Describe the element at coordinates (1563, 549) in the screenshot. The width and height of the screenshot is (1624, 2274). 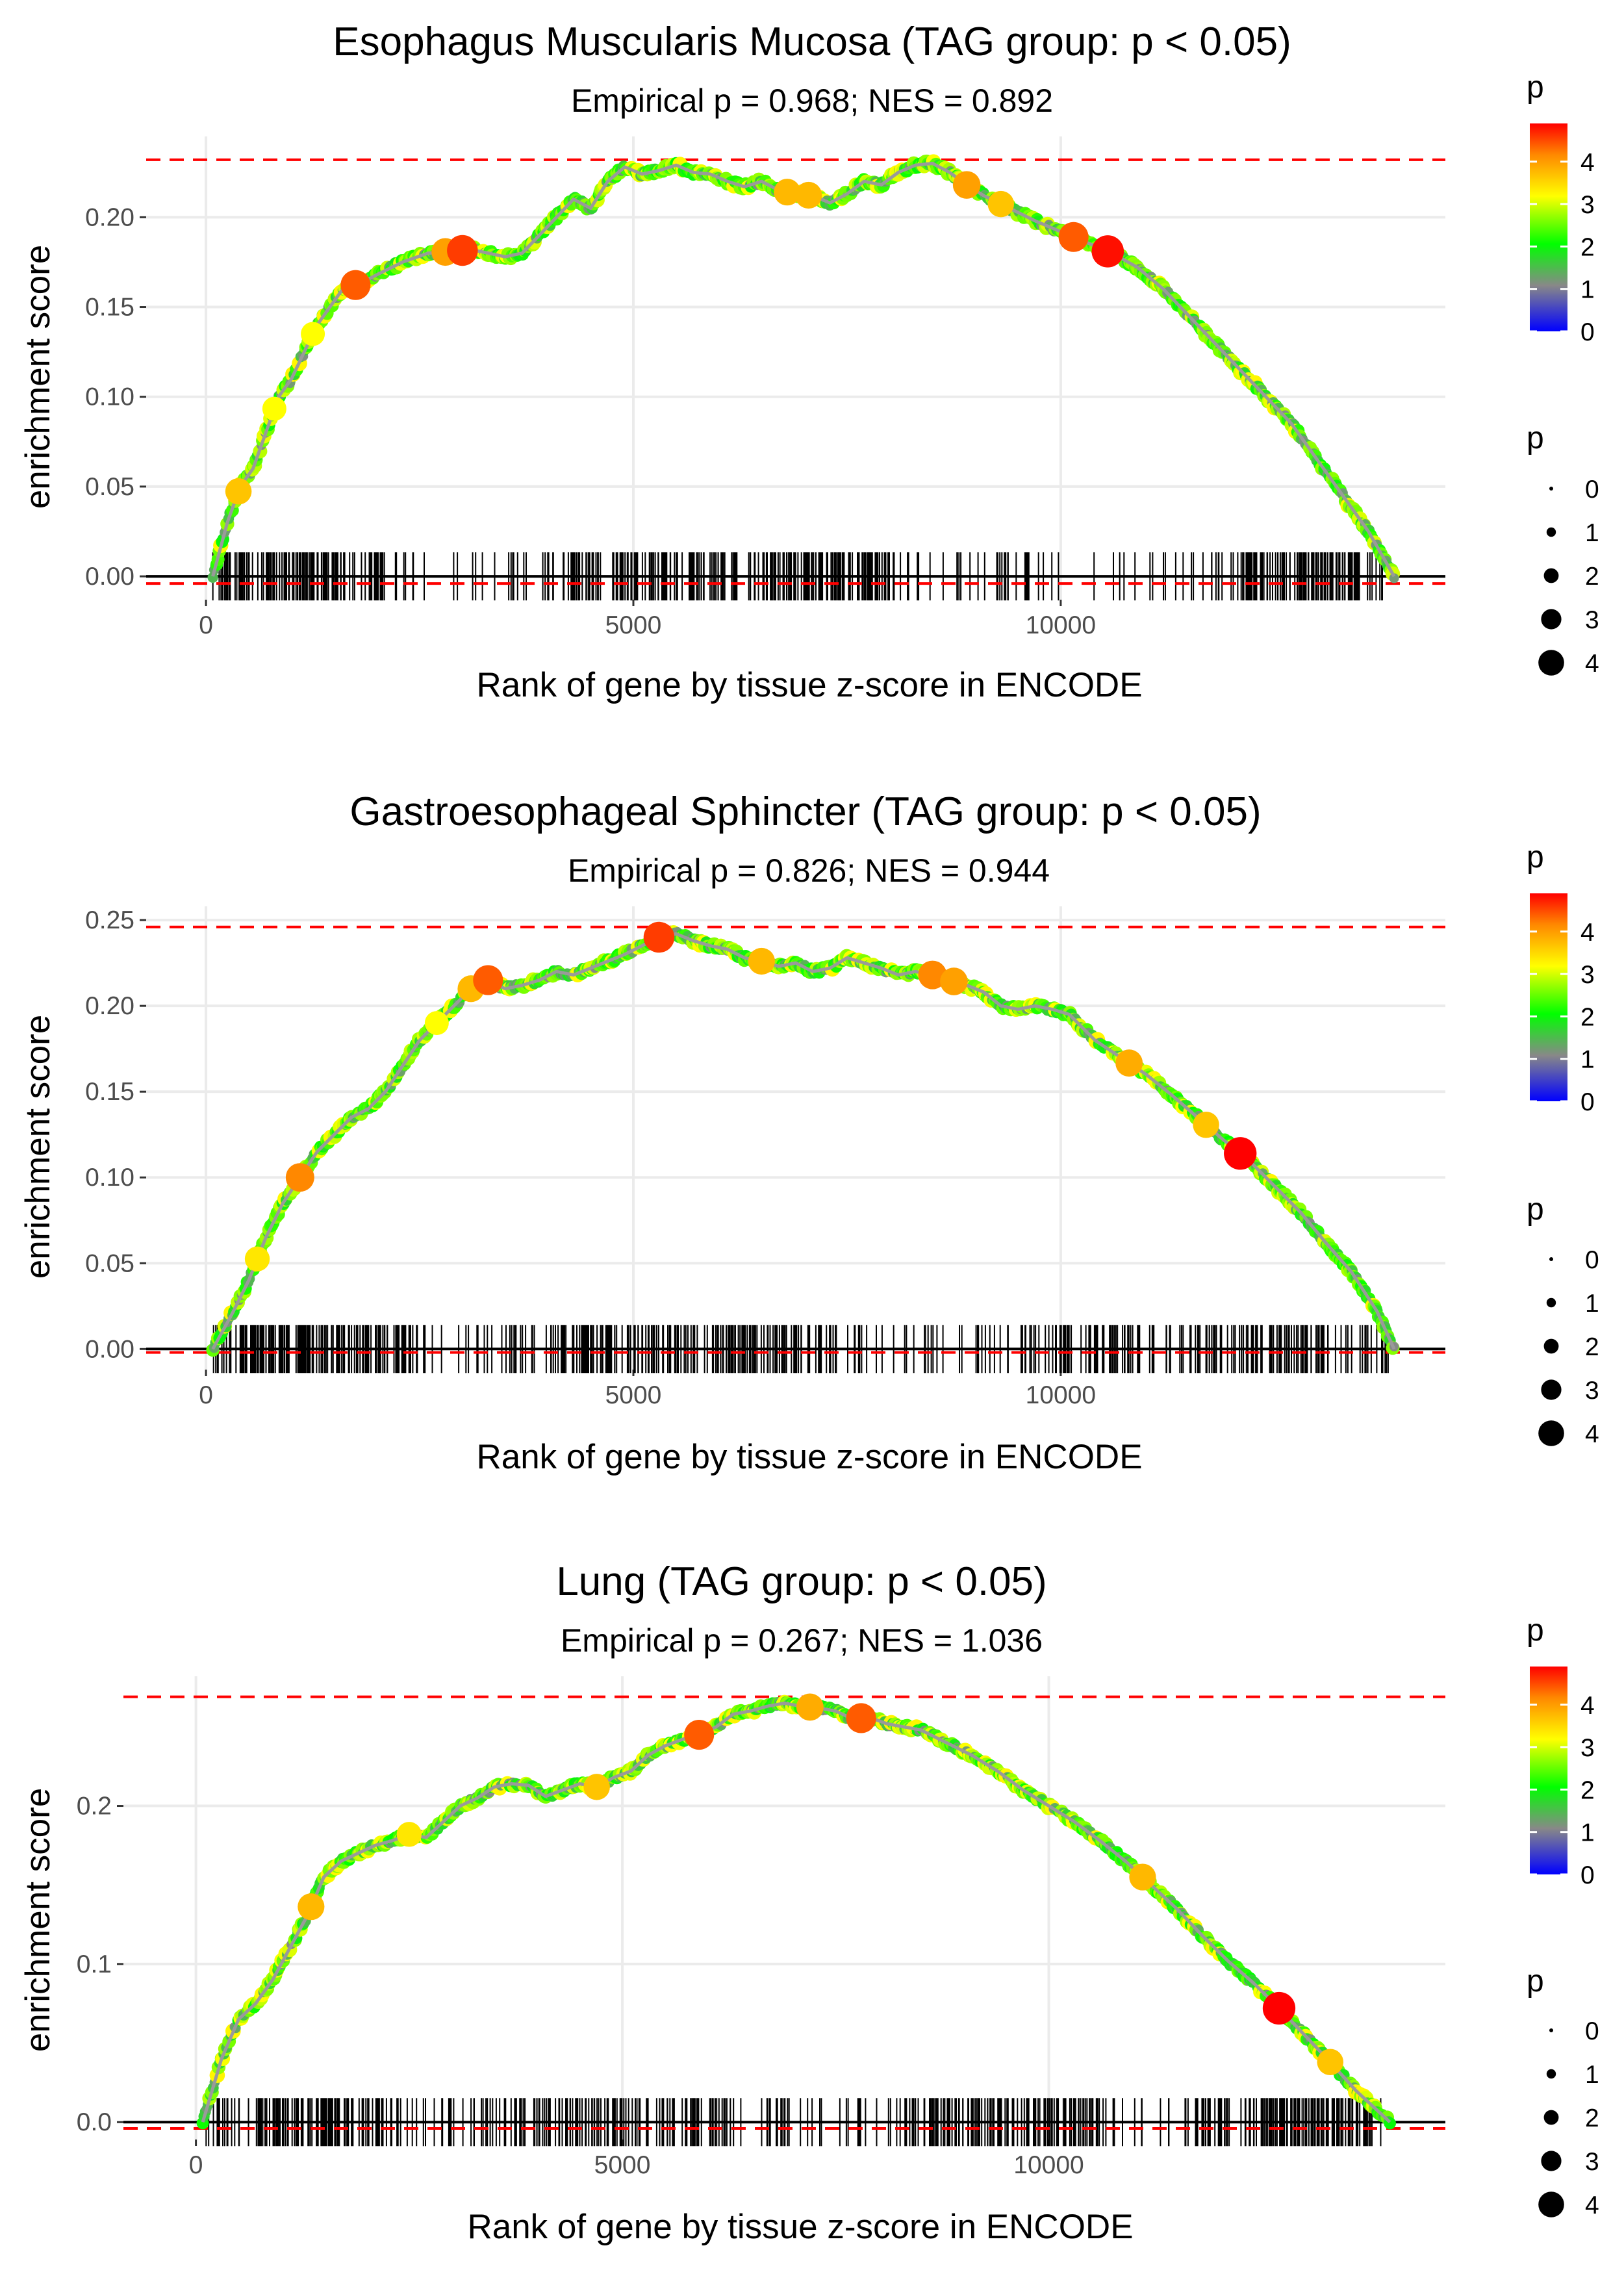
I see `size-legend-1: p 0 1 2 3 4` at that location.